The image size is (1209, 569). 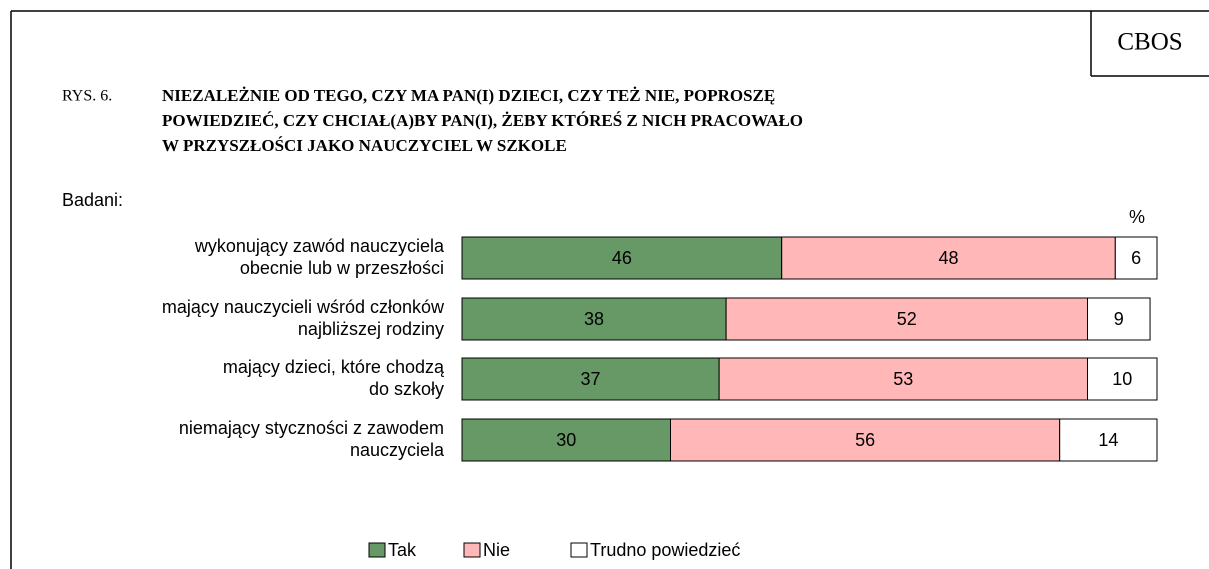 I want to click on value-label: 9, so click(x=1119, y=319).